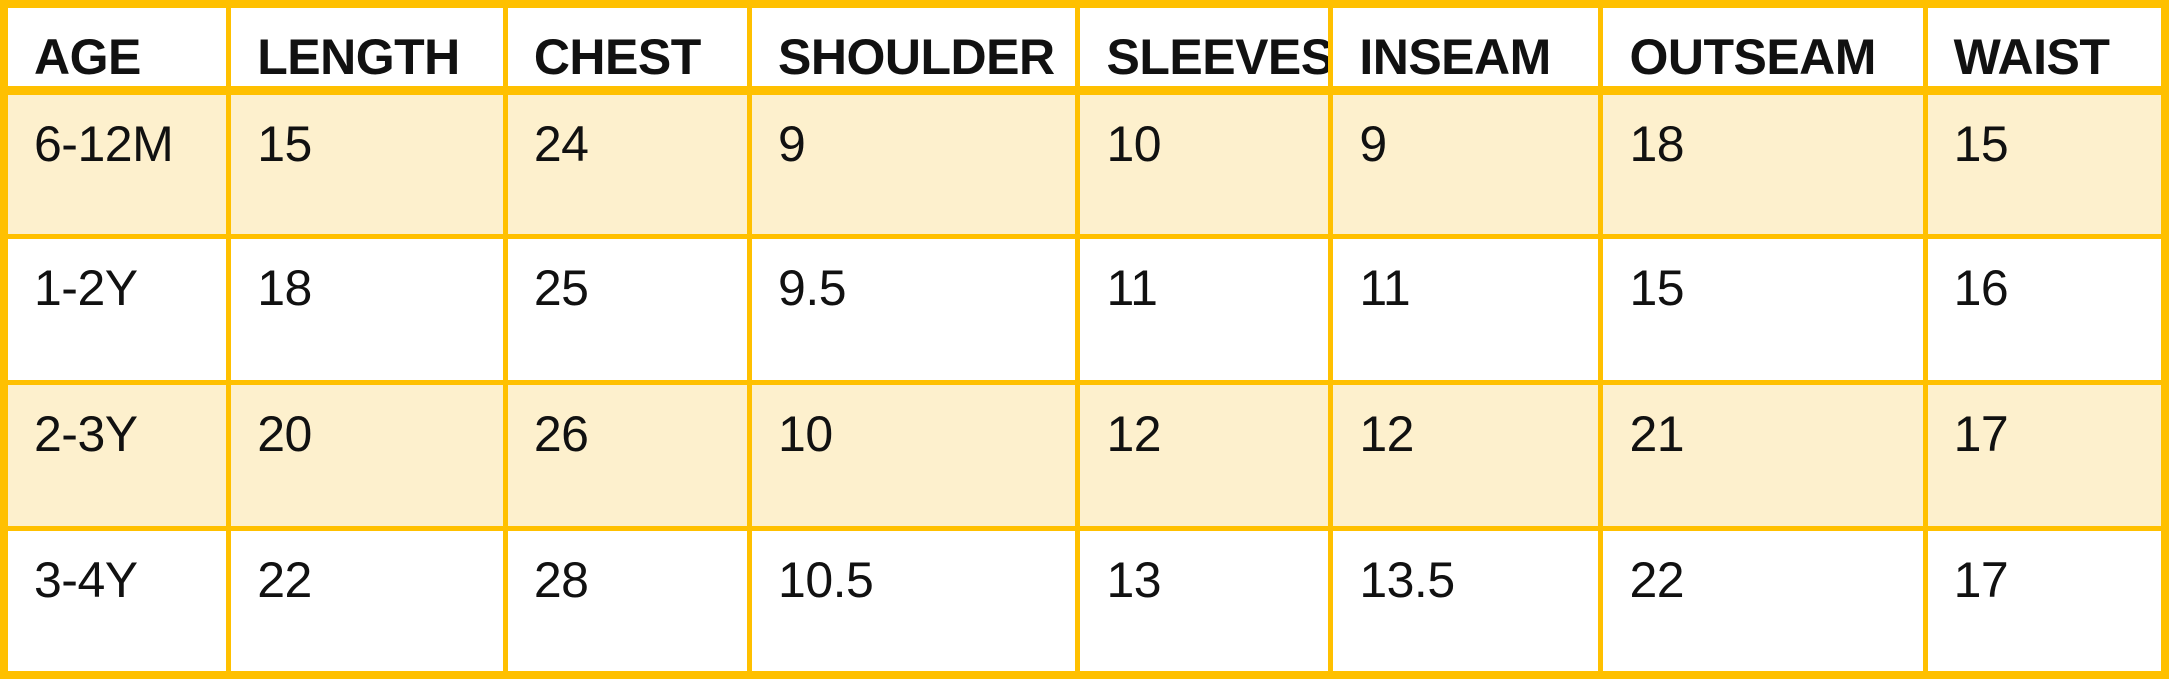 The width and height of the screenshot is (2169, 679). What do you see at coordinates (367, 48) in the screenshot?
I see `column-header-length: LENGTH` at bounding box center [367, 48].